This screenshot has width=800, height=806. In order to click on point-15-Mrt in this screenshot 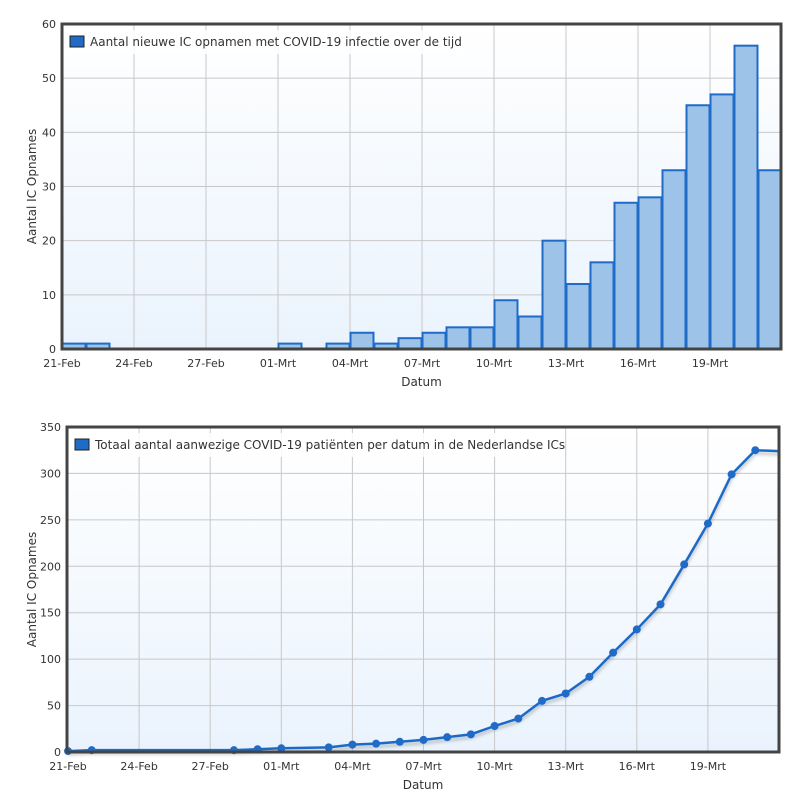, I will do `click(613, 652)`.